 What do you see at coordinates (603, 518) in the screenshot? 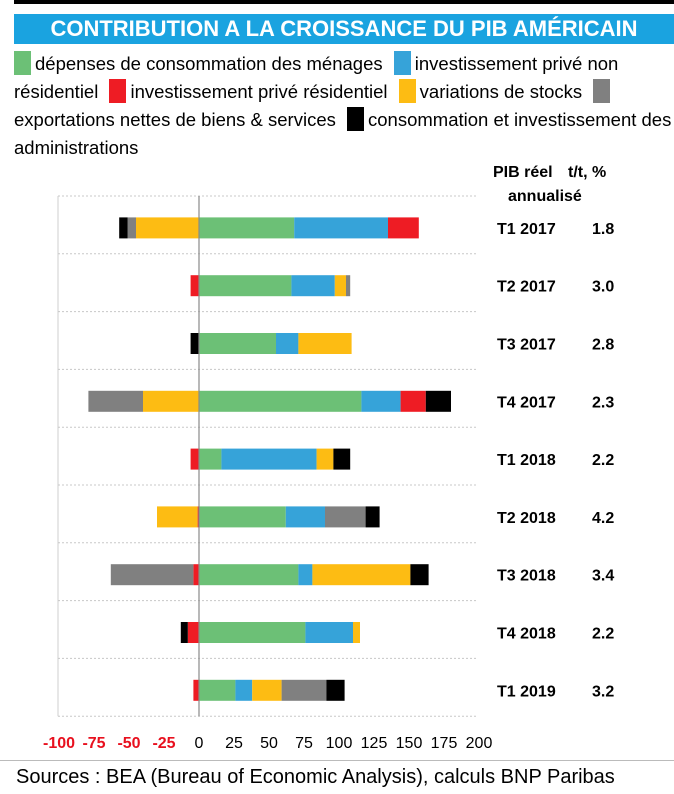
I see `gdp-growth-value: 4.2` at bounding box center [603, 518].